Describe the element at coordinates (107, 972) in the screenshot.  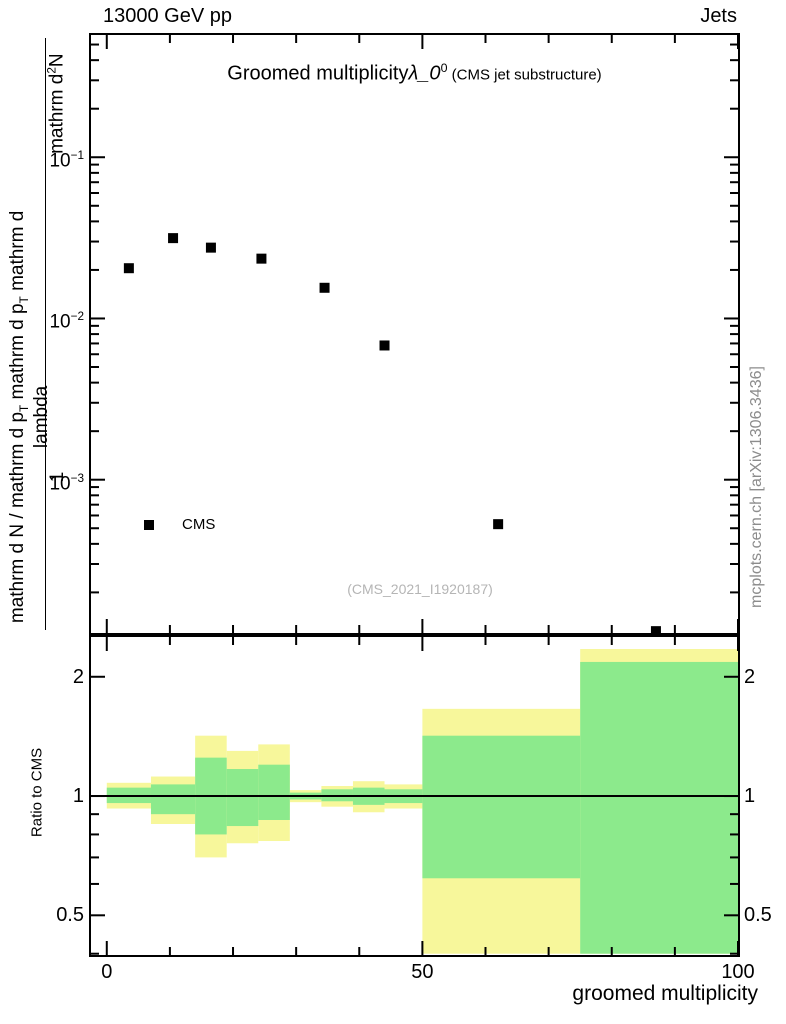
I see `xtick-label: 0` at that location.